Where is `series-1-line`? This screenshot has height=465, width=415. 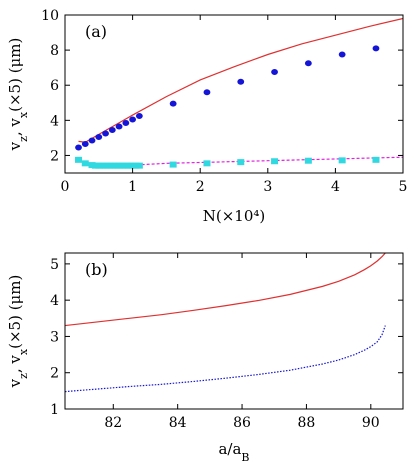
series-1-line is located at coordinates (225, 290).